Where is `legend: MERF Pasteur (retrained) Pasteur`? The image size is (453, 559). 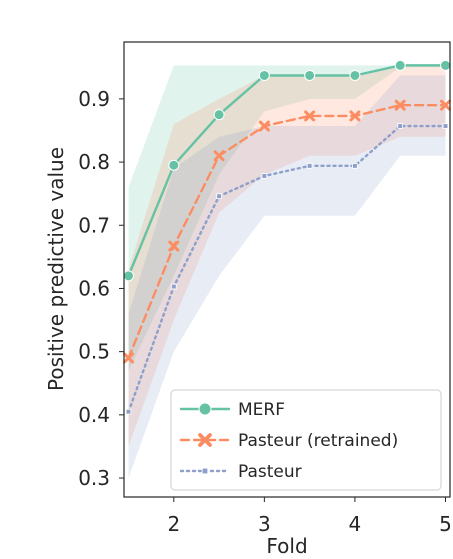
legend: MERF Pasteur (retrained) Pasteur is located at coordinates (306, 440).